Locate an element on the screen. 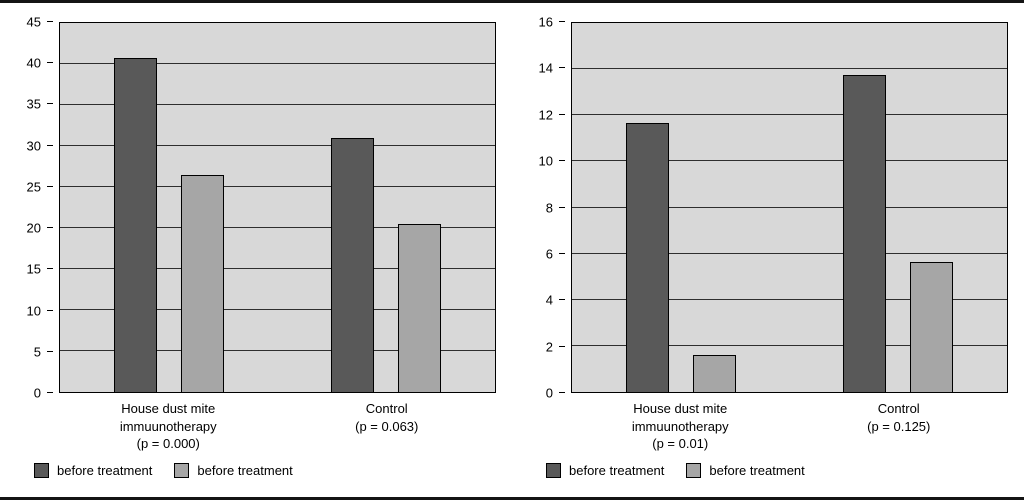 The width and height of the screenshot is (1024, 500). y-tick-label: 6 is located at coordinates (549, 254).